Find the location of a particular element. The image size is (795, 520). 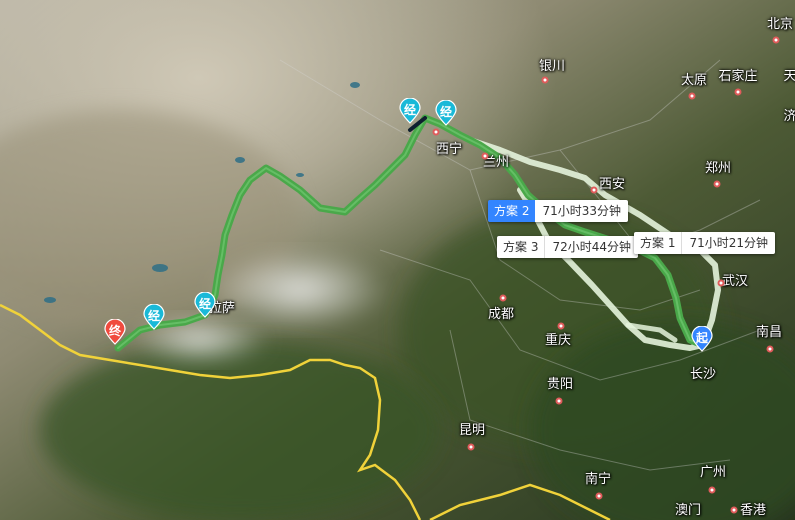

city-label-lanzhou: 兰州 is located at coordinates (496, 162).